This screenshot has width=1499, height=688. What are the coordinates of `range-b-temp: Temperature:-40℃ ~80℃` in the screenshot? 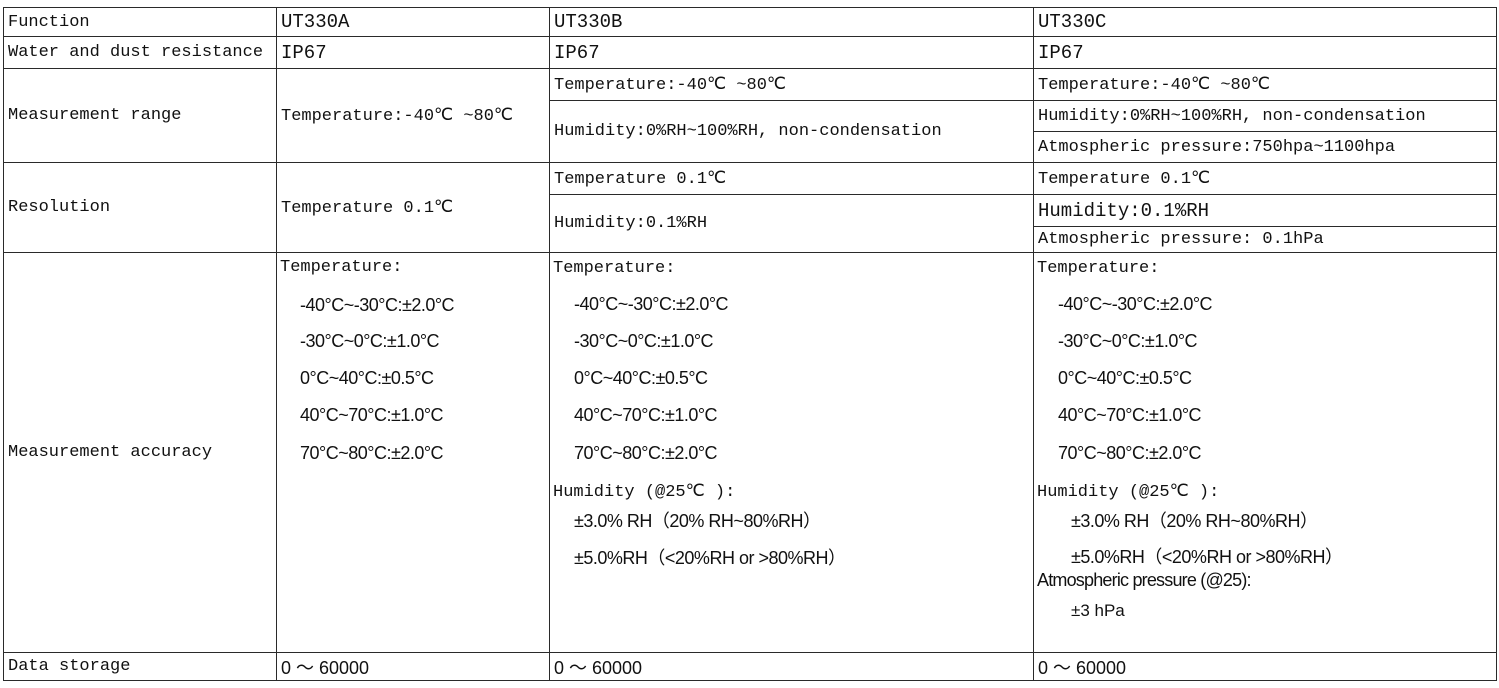 It's located at (791, 84).